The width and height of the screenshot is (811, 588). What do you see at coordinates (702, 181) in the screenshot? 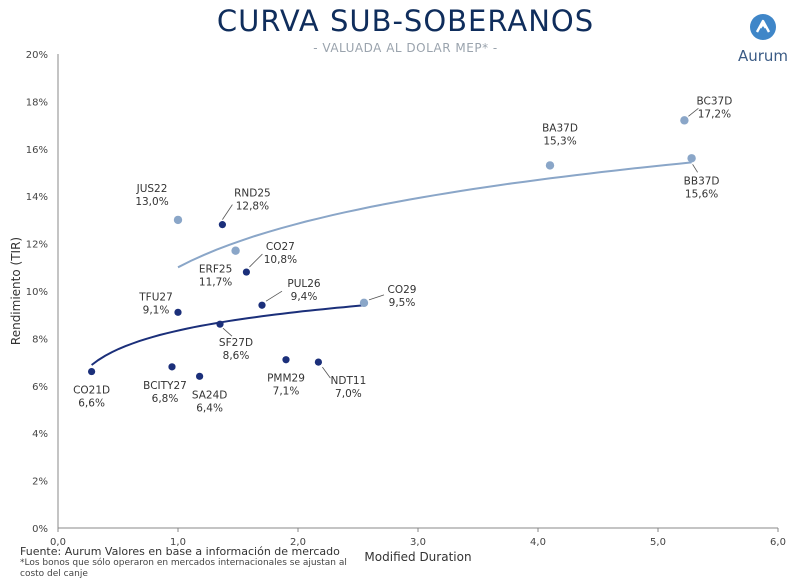
I see `point-label-name: BB37D` at bounding box center [702, 181].